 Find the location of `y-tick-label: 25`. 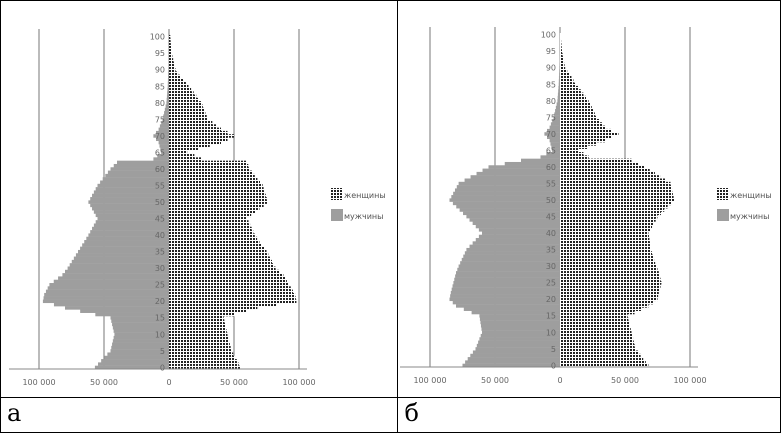

y-tick-label: 25 is located at coordinates (160, 285).